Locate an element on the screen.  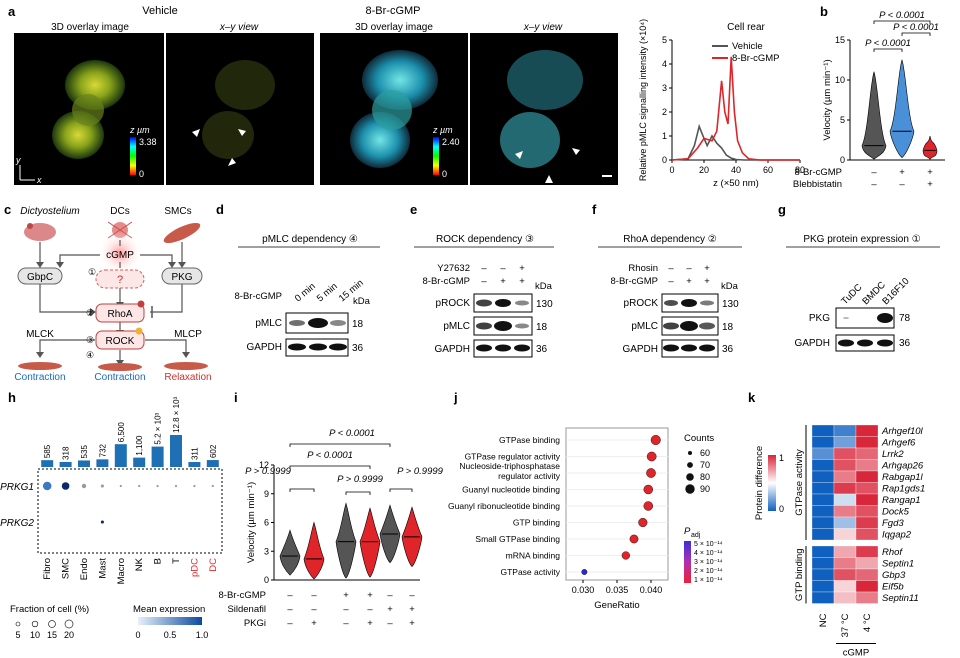
panel-h-cell-label: Endo is located at coordinates (84, 569).